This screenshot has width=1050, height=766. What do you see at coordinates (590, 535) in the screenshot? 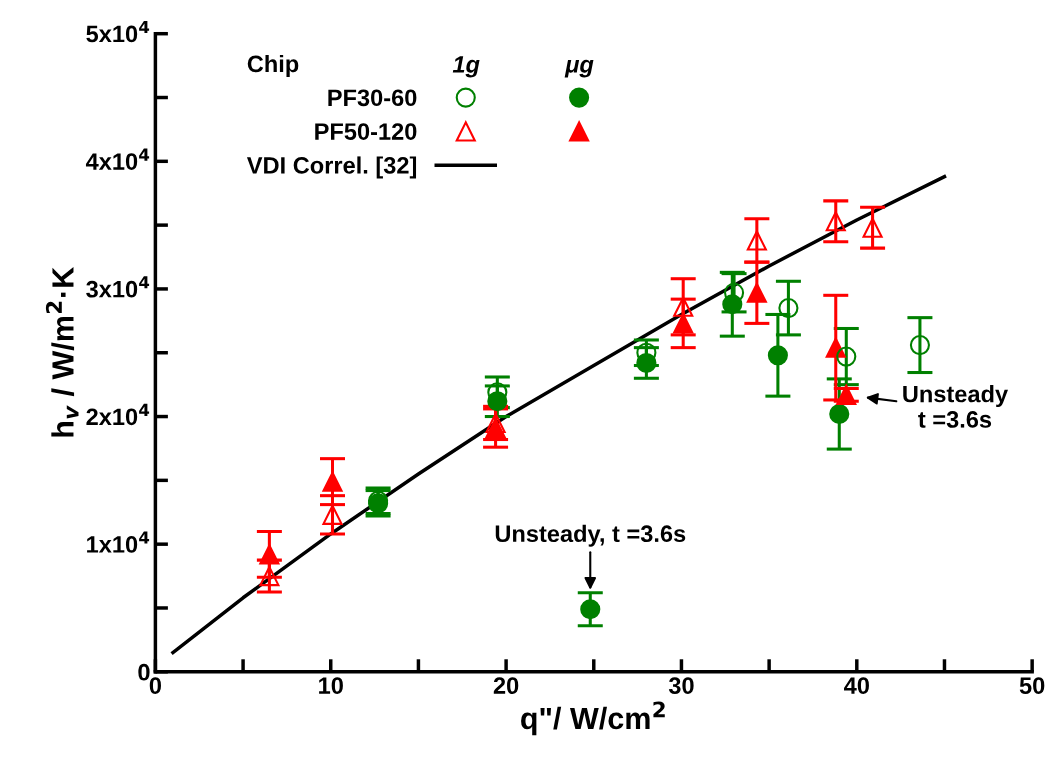
I see `annotation: Unsteady, t =3.6s` at bounding box center [590, 535].